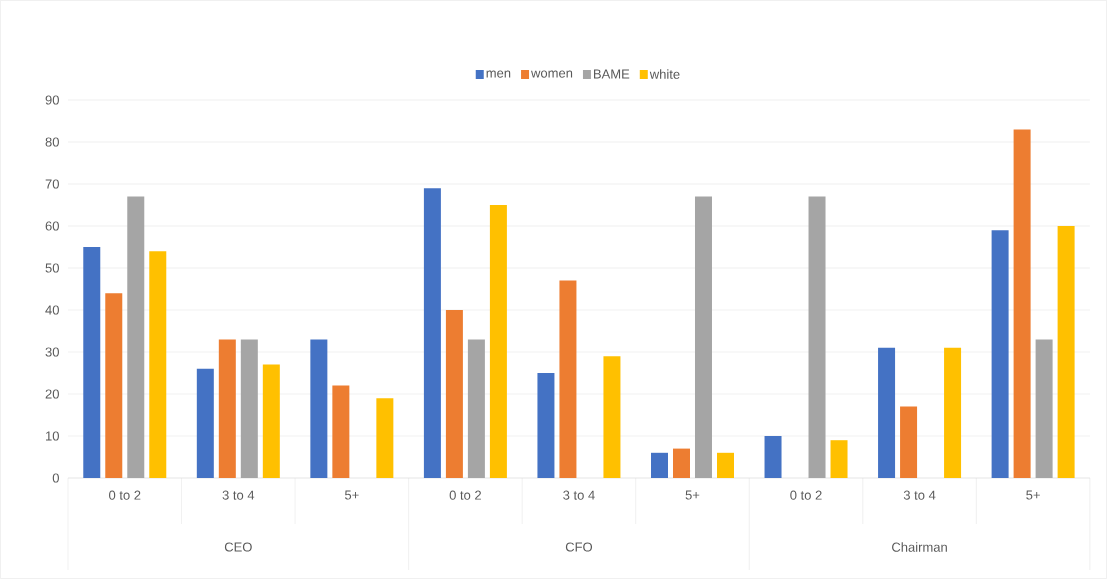 This screenshot has width=1107, height=579. What do you see at coordinates (919, 547) in the screenshot?
I see `text: Chairman` at bounding box center [919, 547].